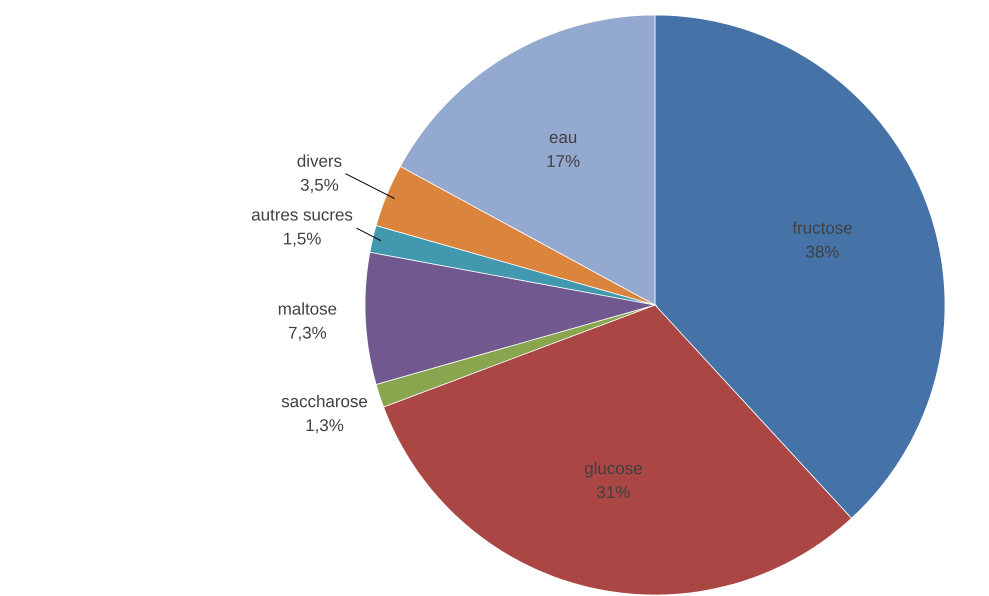 This screenshot has width=989, height=596. Describe the element at coordinates (613, 470) in the screenshot. I see `slice-label: glucose` at that location.